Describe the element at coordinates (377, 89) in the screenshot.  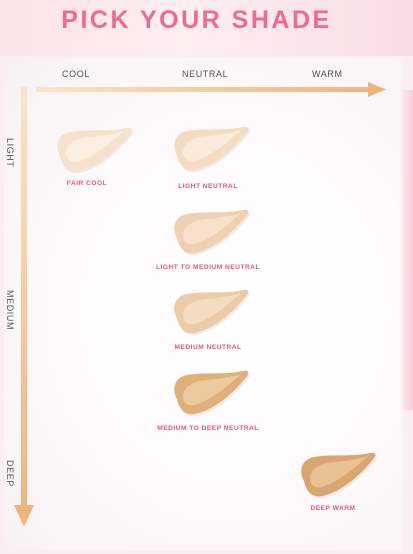
I see `undertone-arrow-head` at that location.